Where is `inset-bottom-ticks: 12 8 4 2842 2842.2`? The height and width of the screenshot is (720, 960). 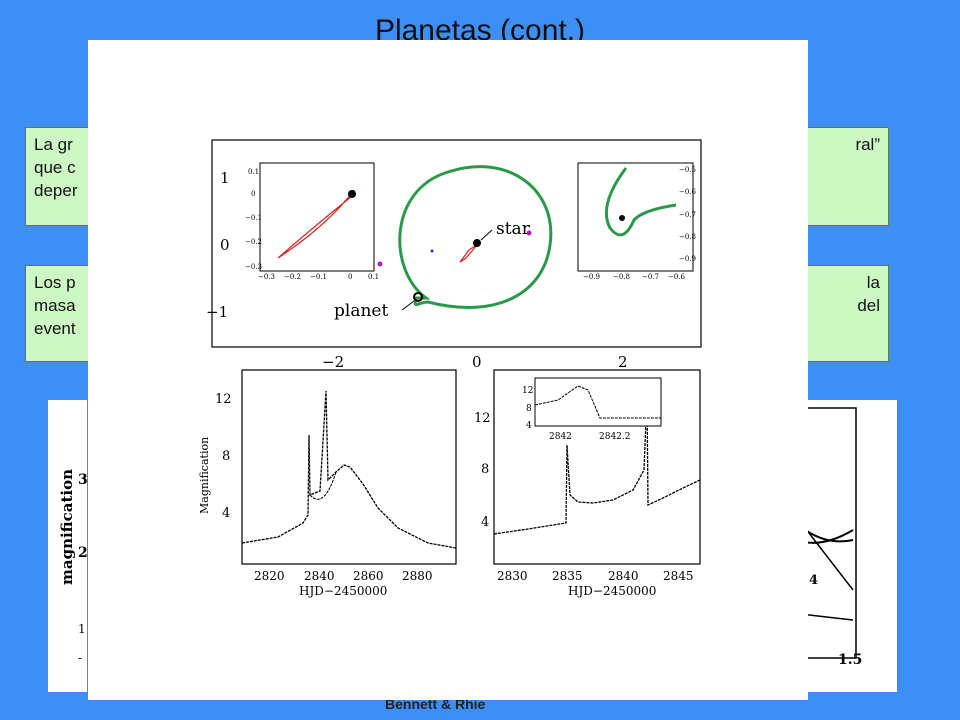
inset-bottom-ticks: 12 8 4 2842 2842.2 is located at coordinates (576, 414).